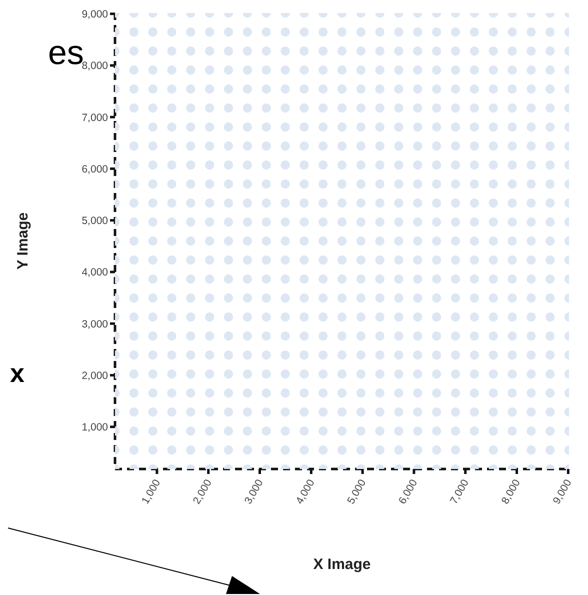 This screenshot has height=595, width=588. What do you see at coordinates (95, 14) in the screenshot?
I see `y-tick-label: 9,000` at bounding box center [95, 14].